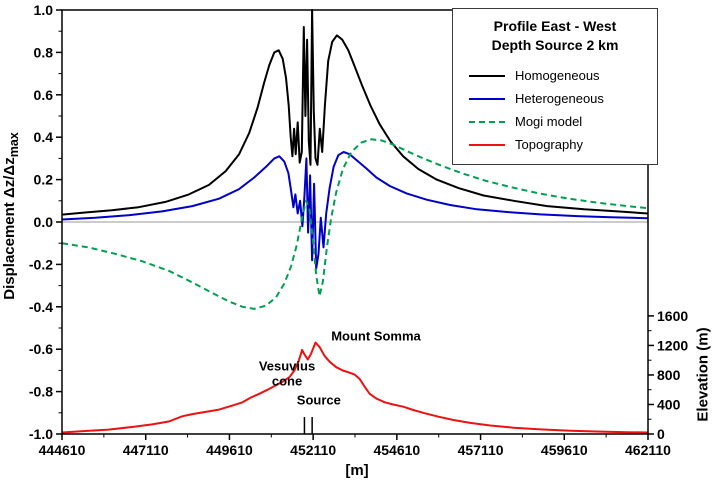  I want to click on legend-entry-label: Topography, so click(549, 144).